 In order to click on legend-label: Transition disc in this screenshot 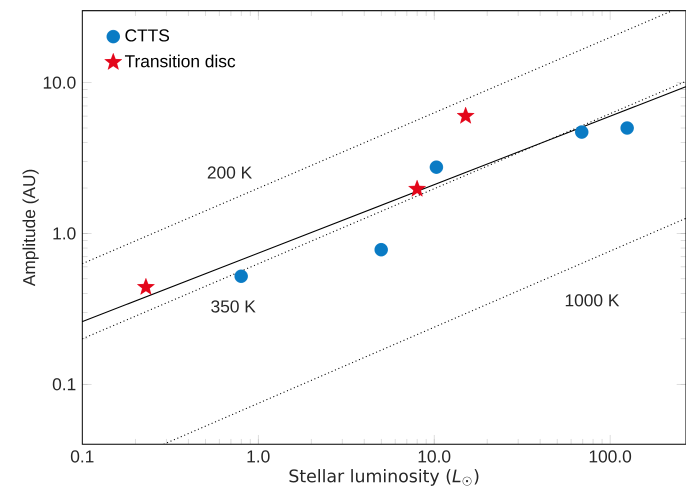, I will do `click(180, 61)`.